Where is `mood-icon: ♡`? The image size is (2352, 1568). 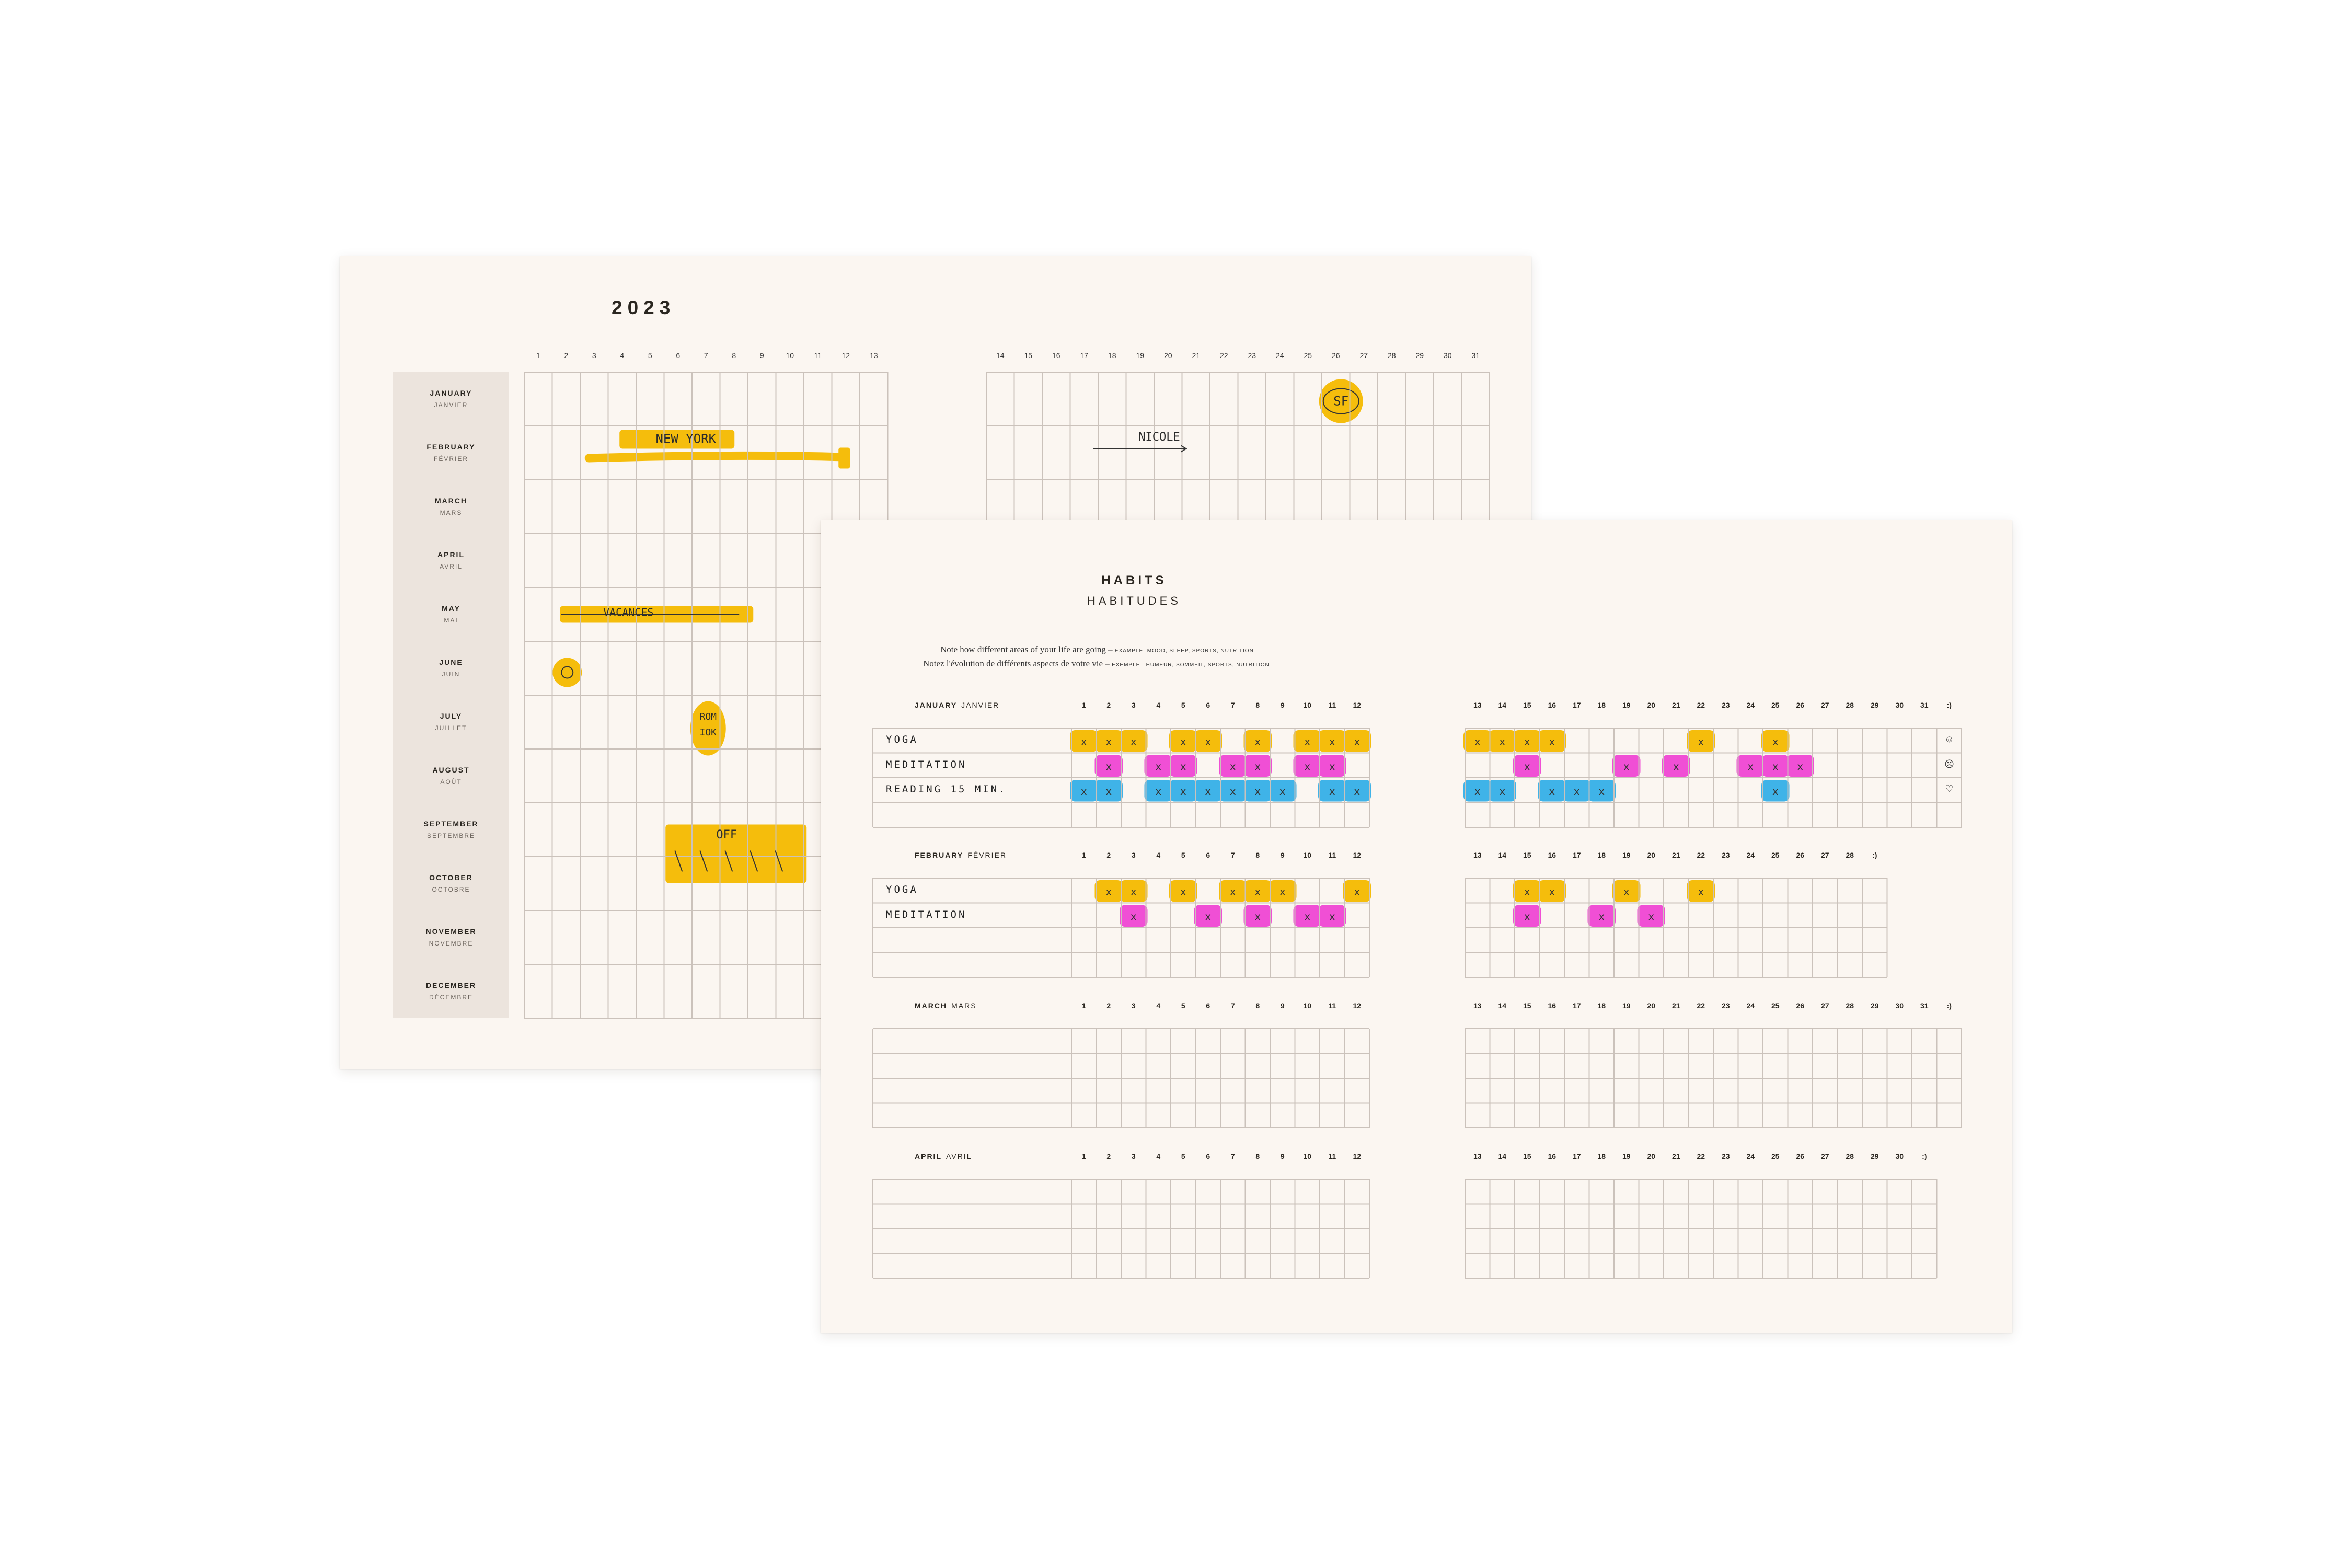 mood-icon: ♡ is located at coordinates (1949, 788).